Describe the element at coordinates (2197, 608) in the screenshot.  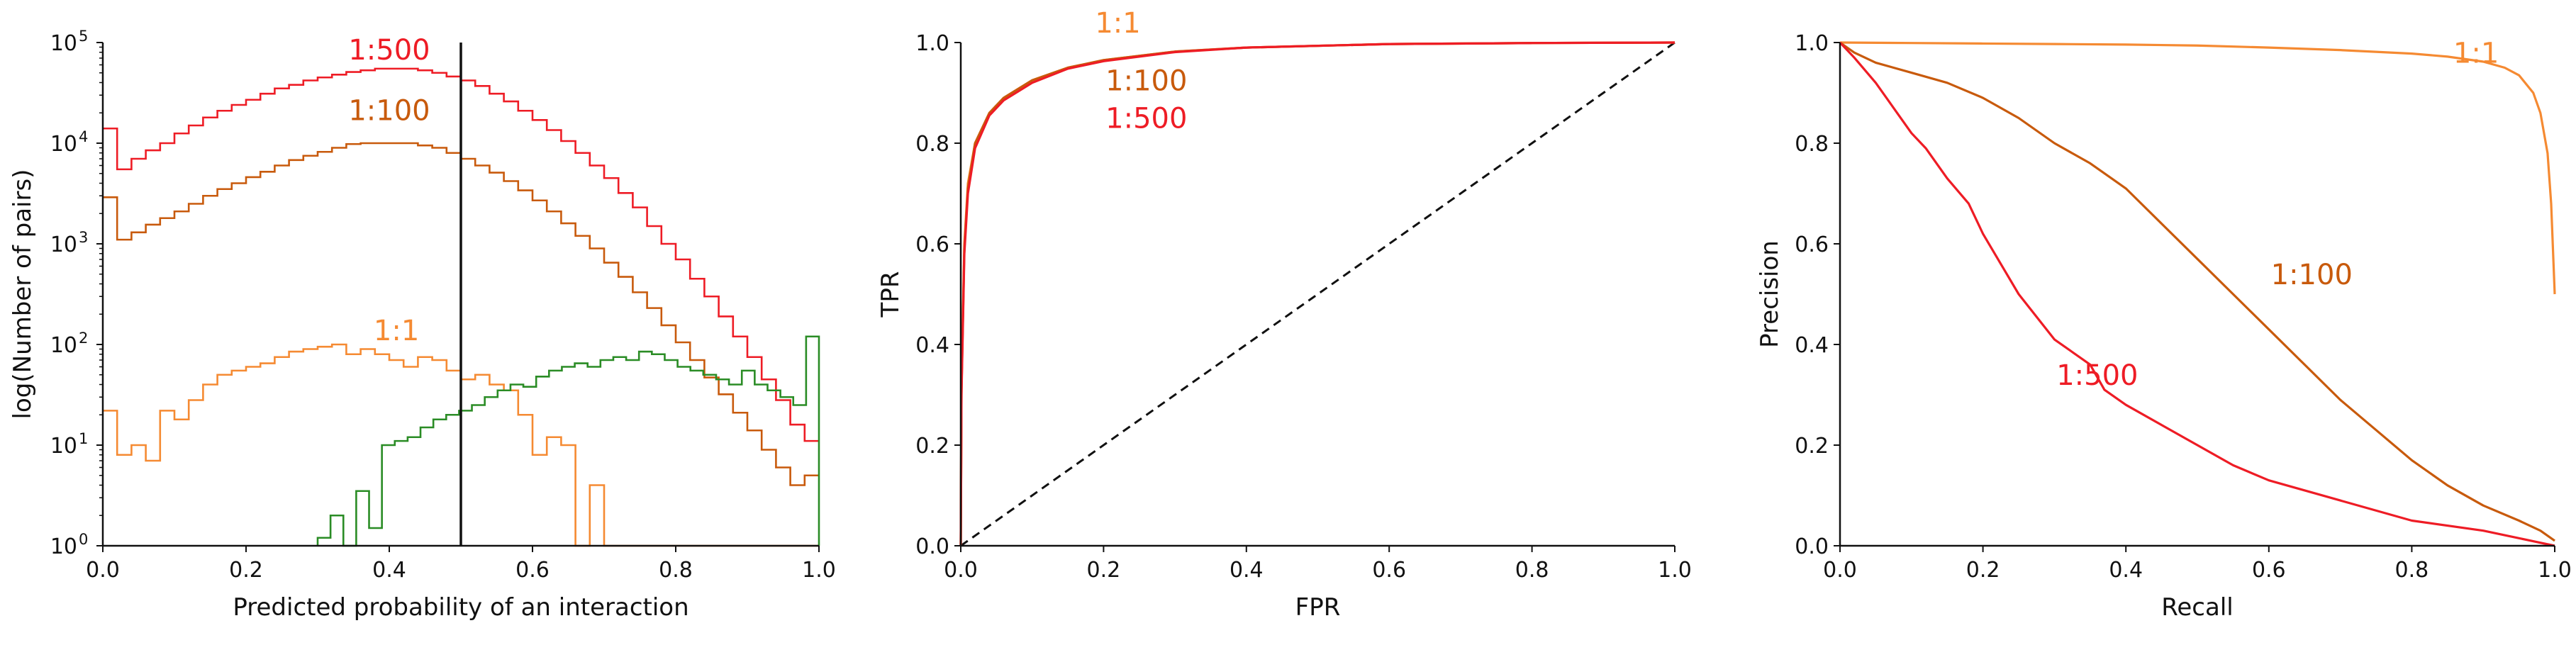
I see `x-axis-label: Recall` at that location.